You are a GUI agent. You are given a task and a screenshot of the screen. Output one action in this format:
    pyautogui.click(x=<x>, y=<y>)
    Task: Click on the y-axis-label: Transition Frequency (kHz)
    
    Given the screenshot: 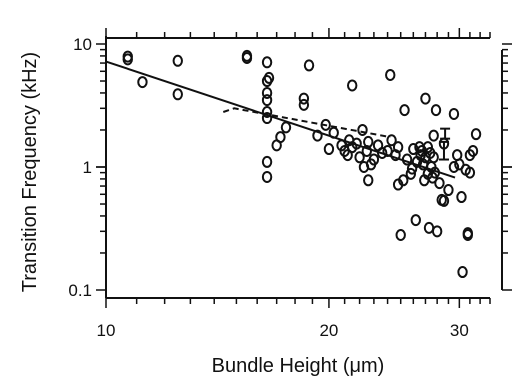 What is the action you would take?
    pyautogui.click(x=30, y=172)
    